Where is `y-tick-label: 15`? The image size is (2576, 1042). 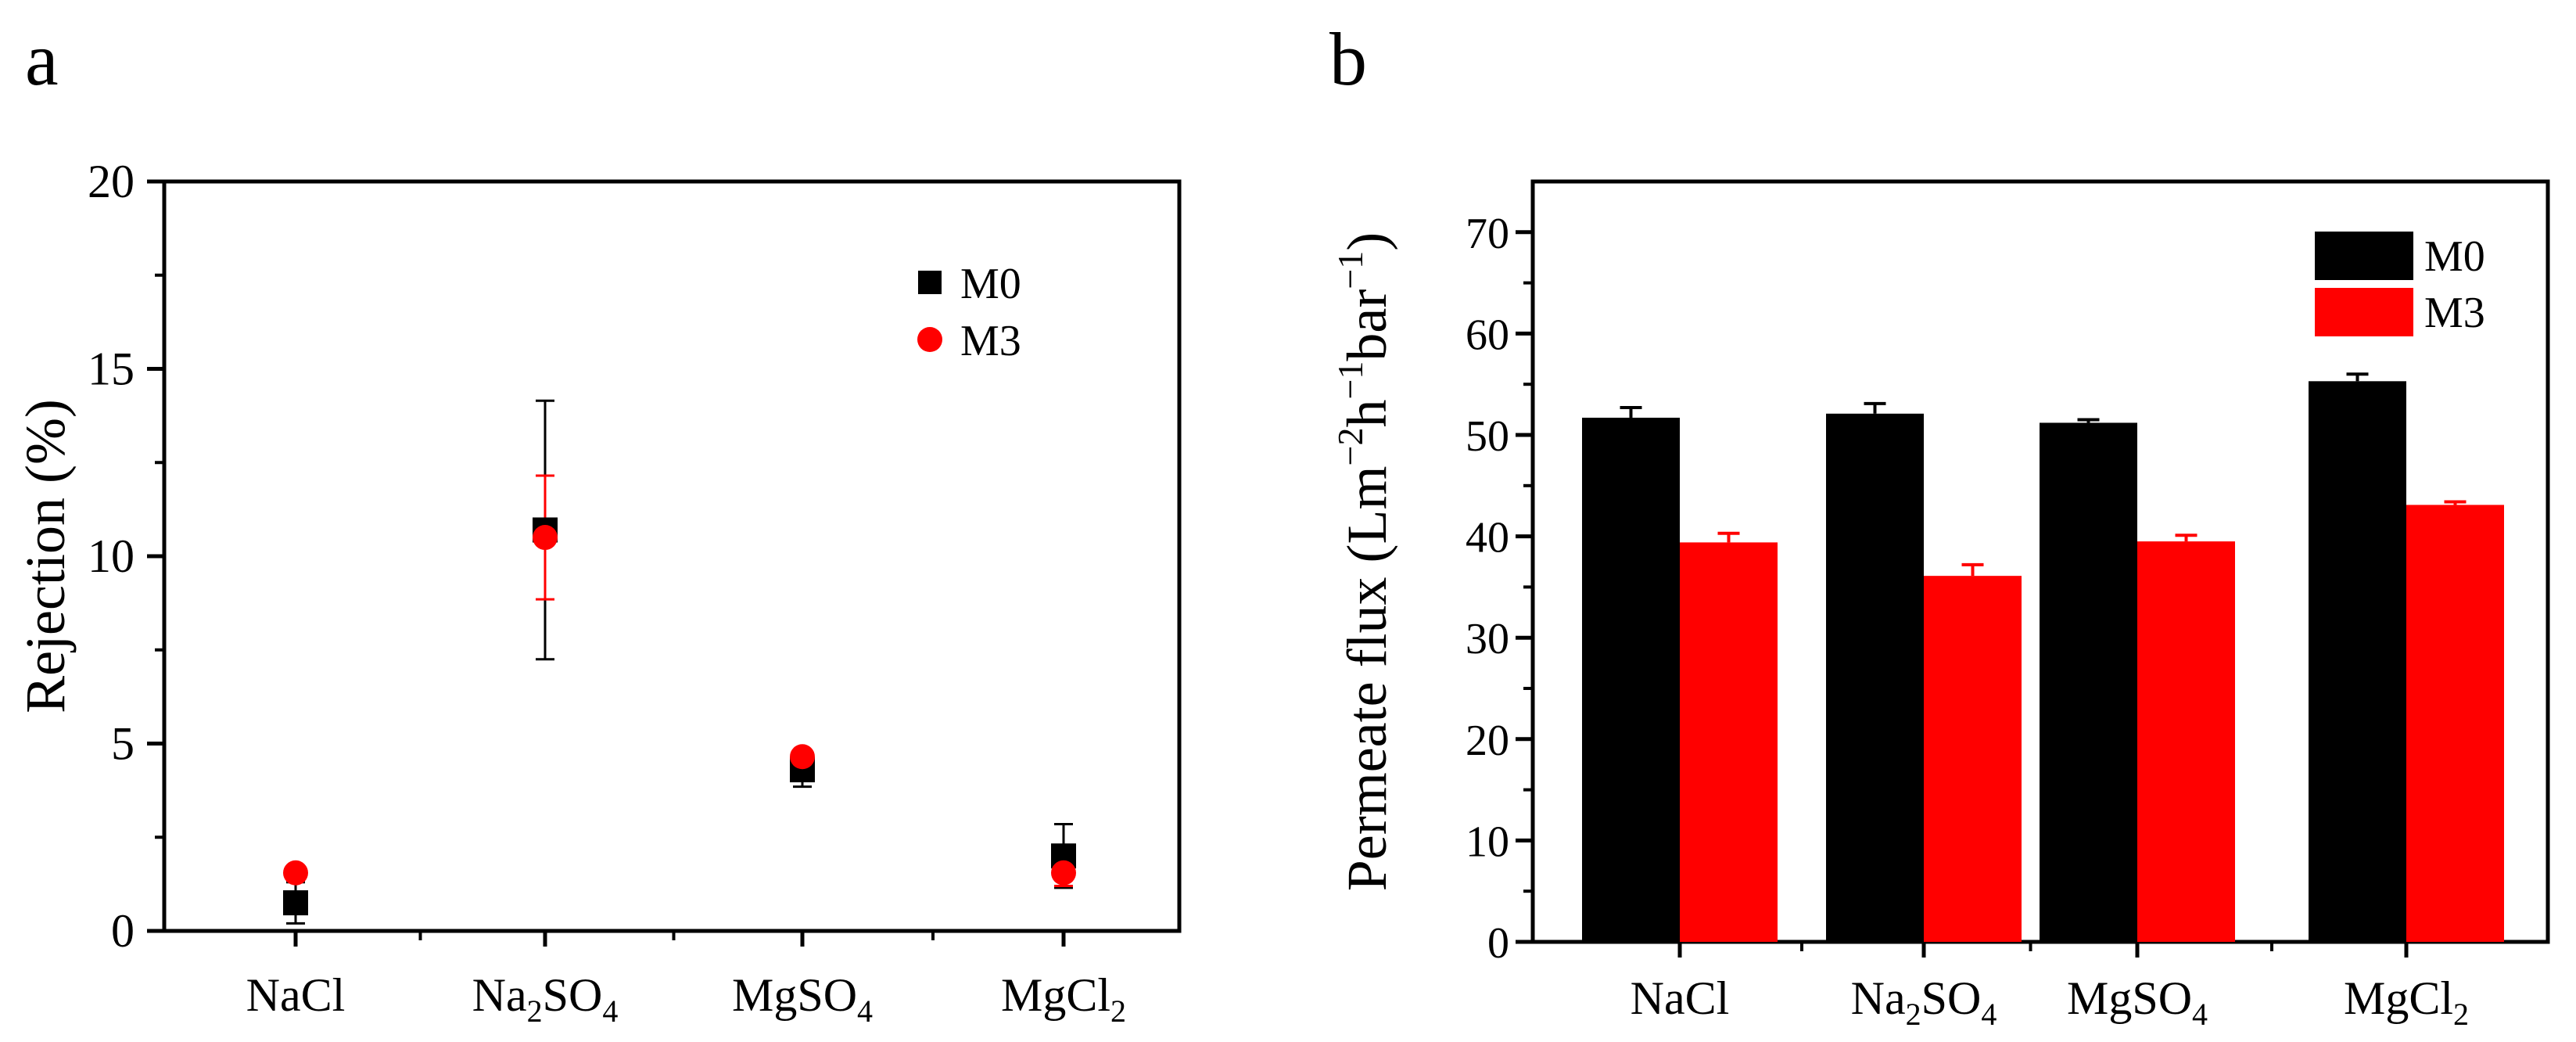
y-tick-label: 15 is located at coordinates (112, 369).